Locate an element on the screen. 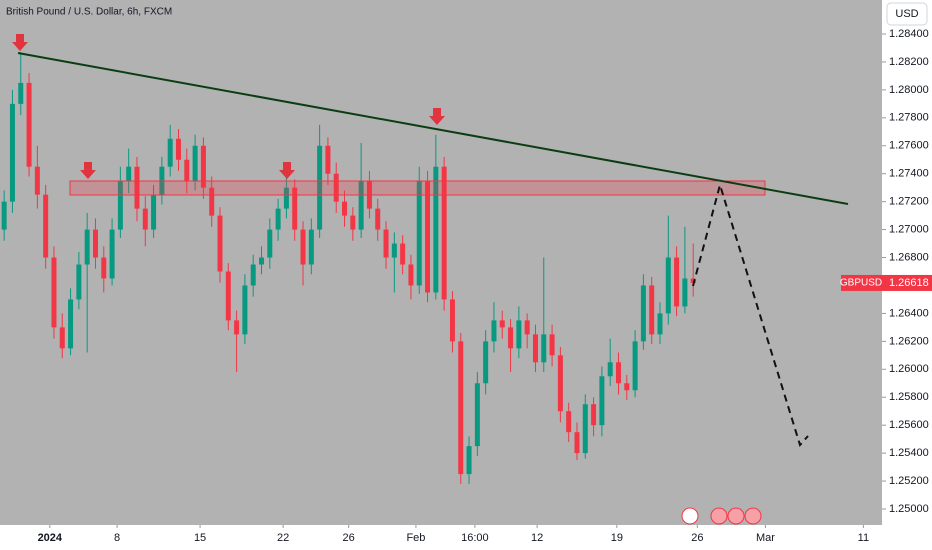  x-tick-label: 16:00 is located at coordinates (475, 538).